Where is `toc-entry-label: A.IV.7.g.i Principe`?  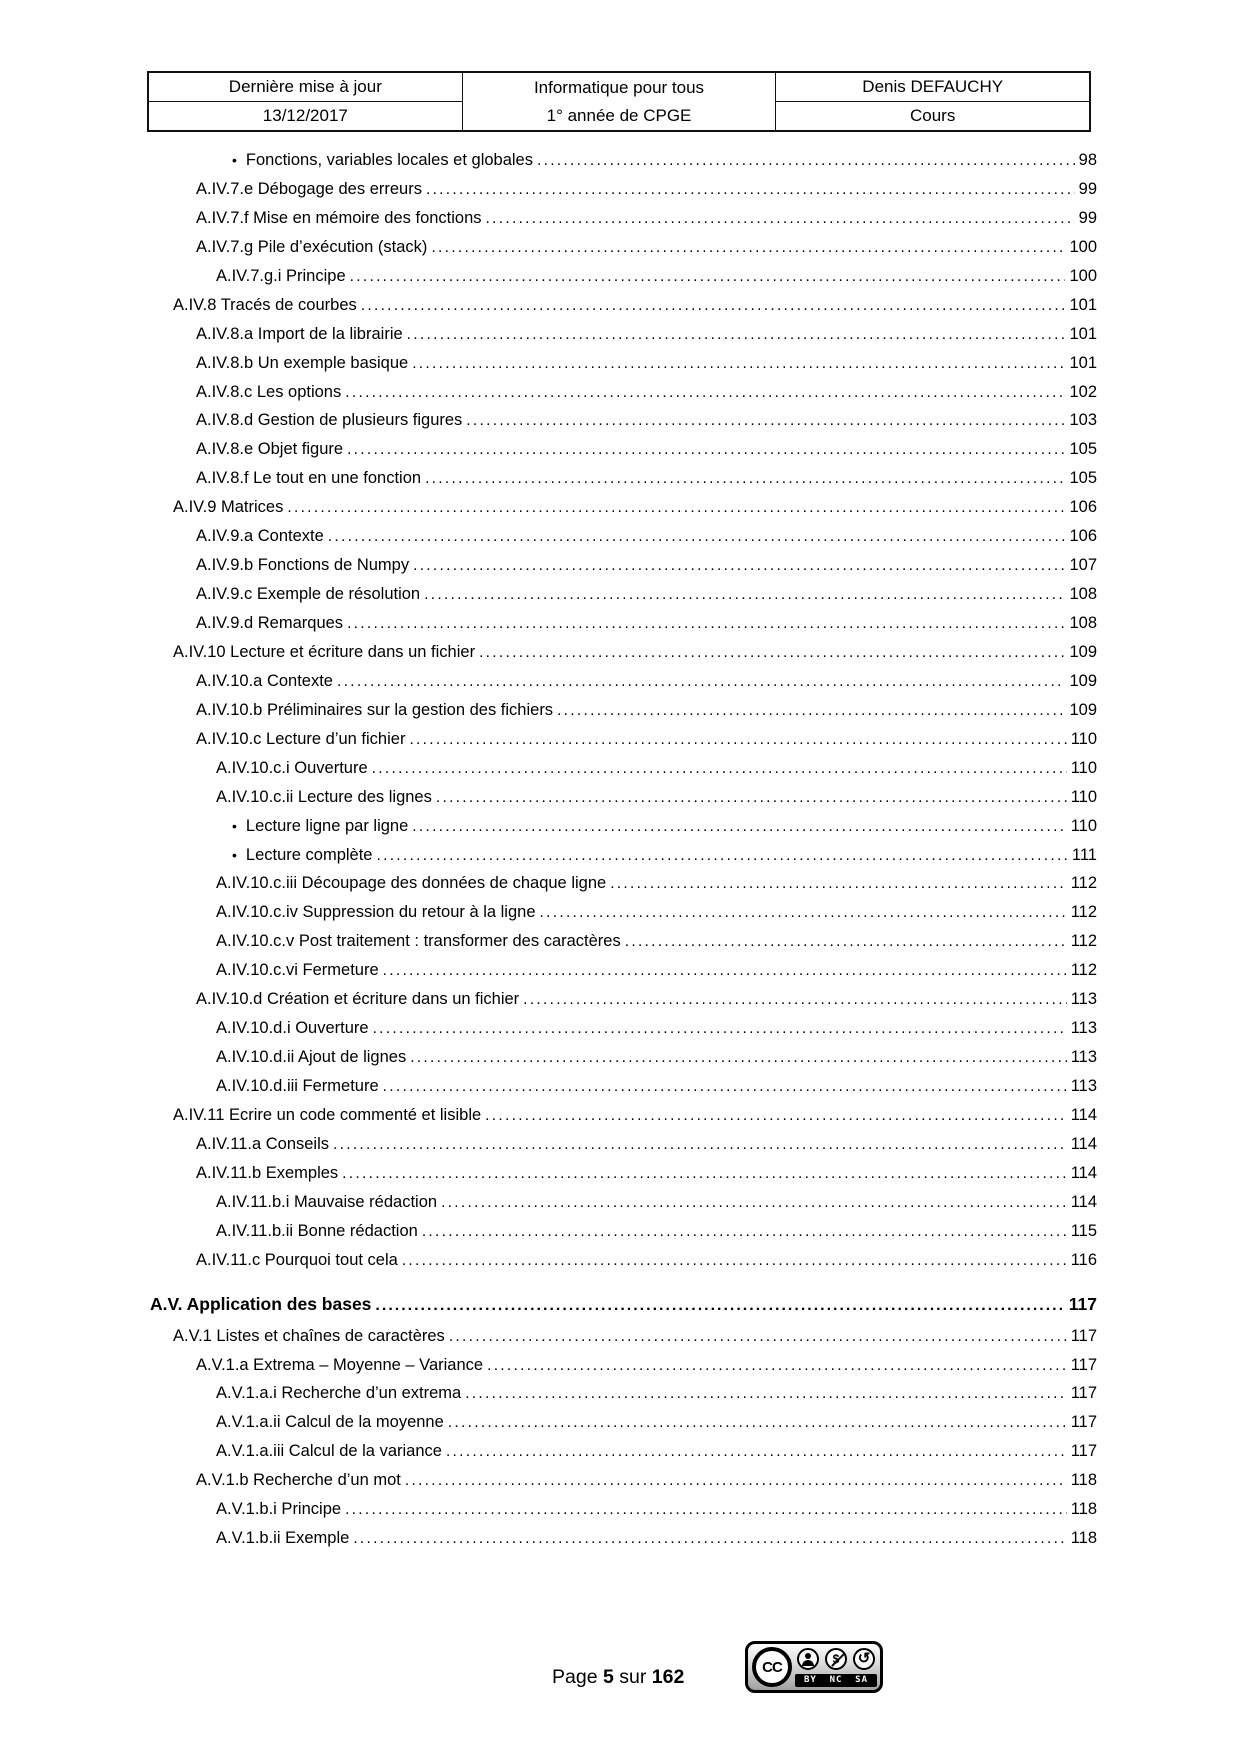 toc-entry-label: A.IV.7.g.i Principe is located at coordinates (281, 275).